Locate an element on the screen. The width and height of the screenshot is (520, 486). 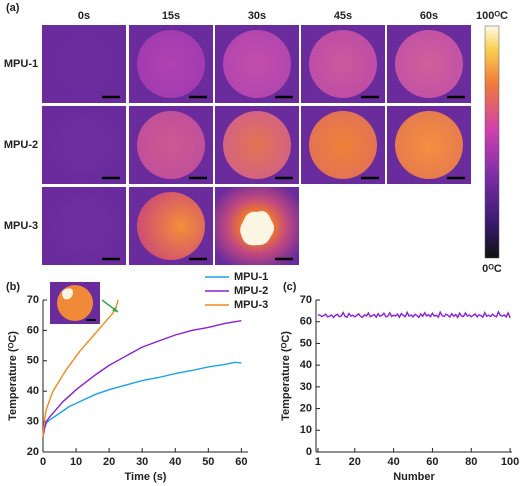
x-axis-label: Time (s) is located at coordinates (146, 477).